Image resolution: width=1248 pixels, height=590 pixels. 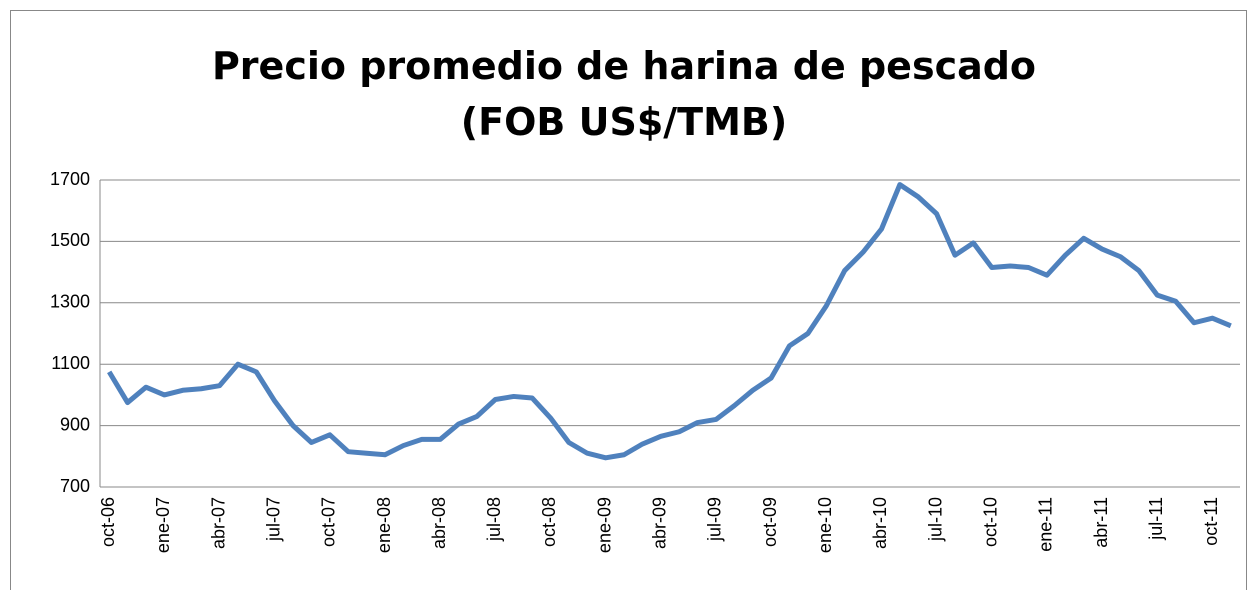 What do you see at coordinates (75, 424) in the screenshot?
I see `y-tick-label: 900` at bounding box center [75, 424].